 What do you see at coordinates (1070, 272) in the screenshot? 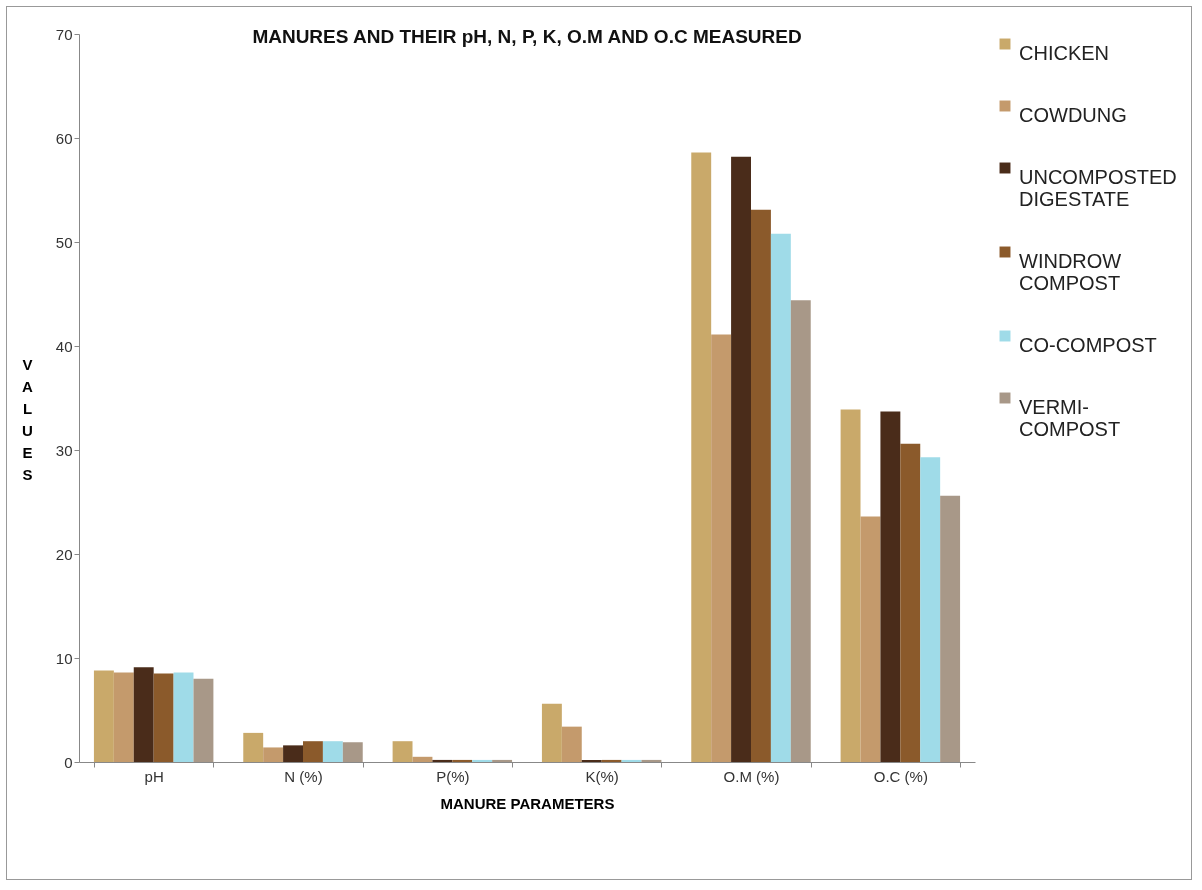
I see `legend-label: WINDROW COMPOST` at bounding box center [1070, 272].